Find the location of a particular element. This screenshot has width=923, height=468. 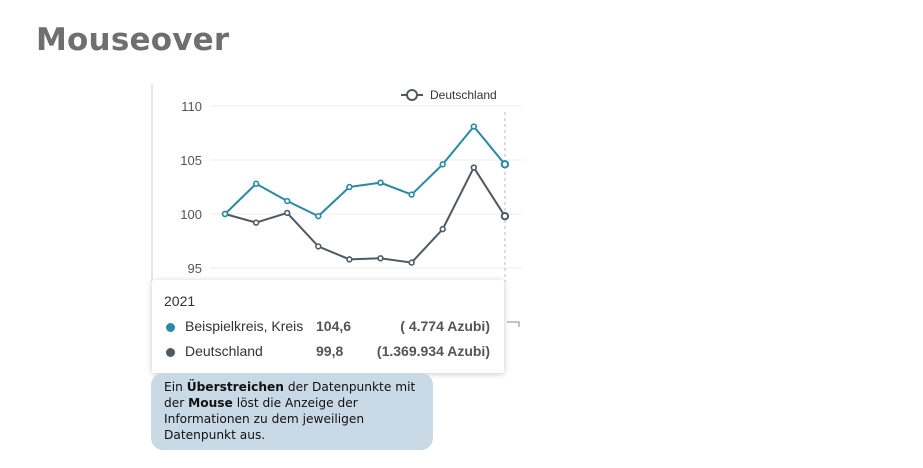

tooltip-series-name: Deutschland is located at coordinates (224, 351).